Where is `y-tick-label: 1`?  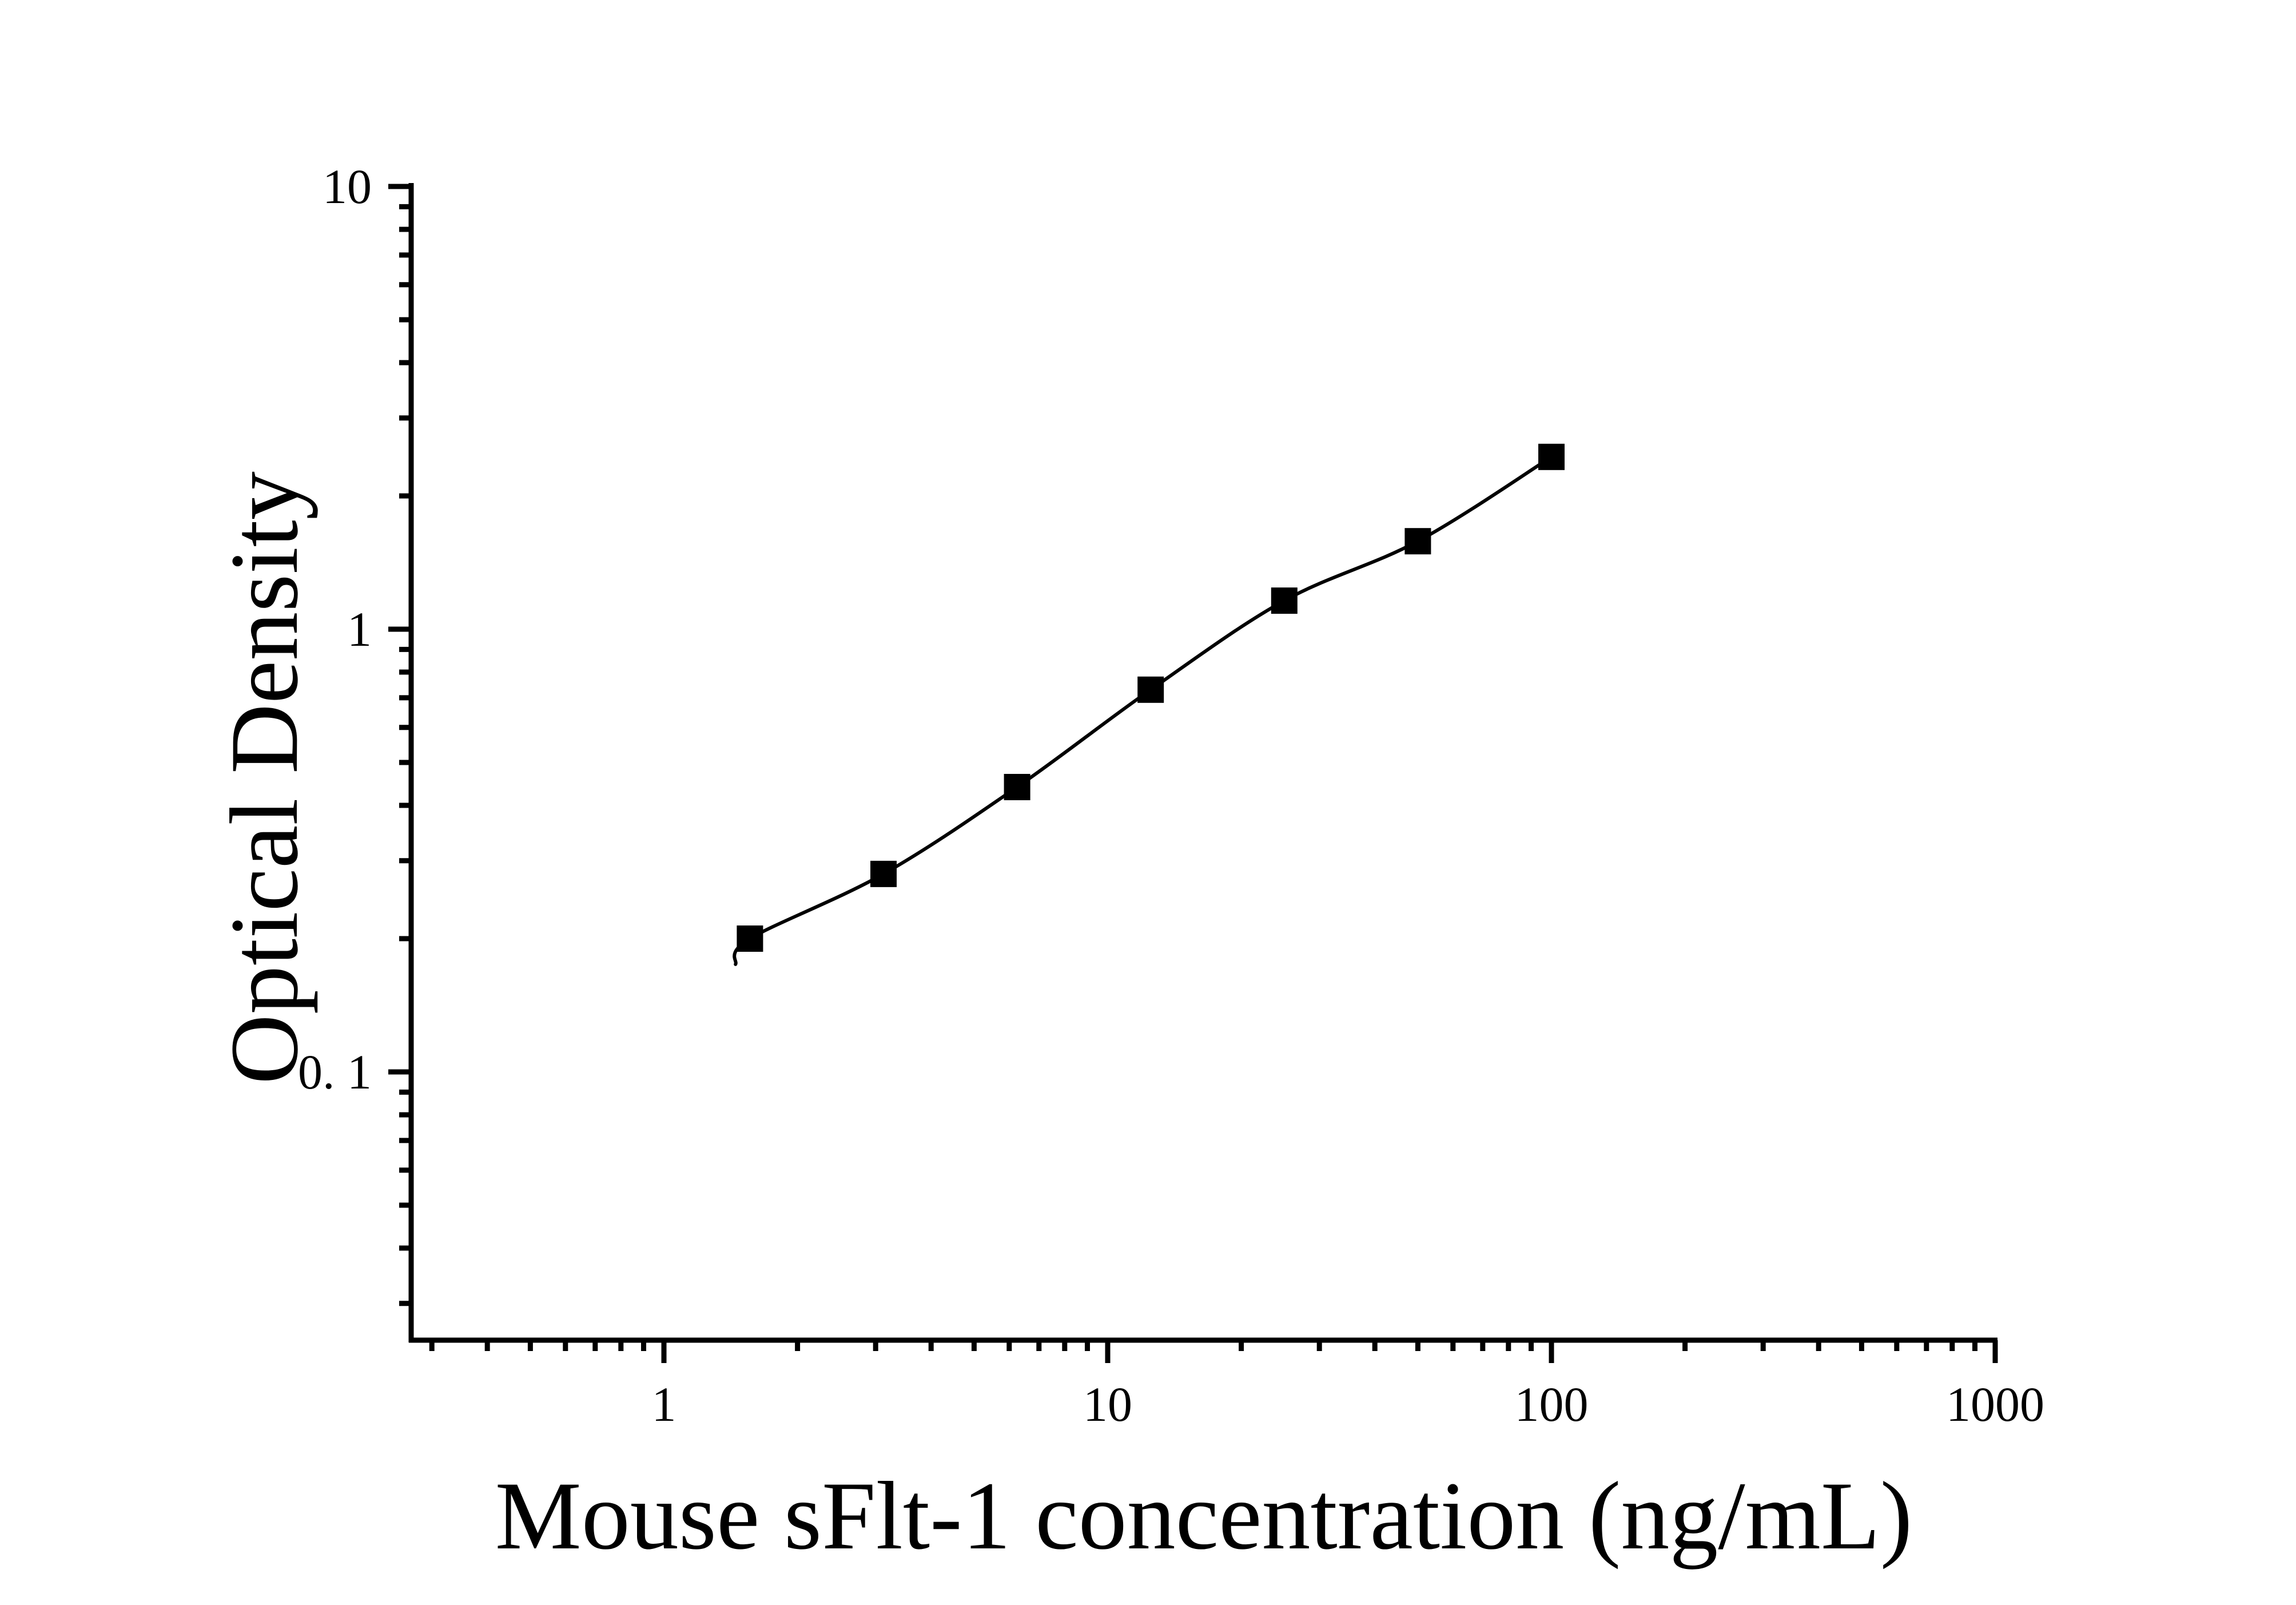
y-tick-label: 1 is located at coordinates (359, 629).